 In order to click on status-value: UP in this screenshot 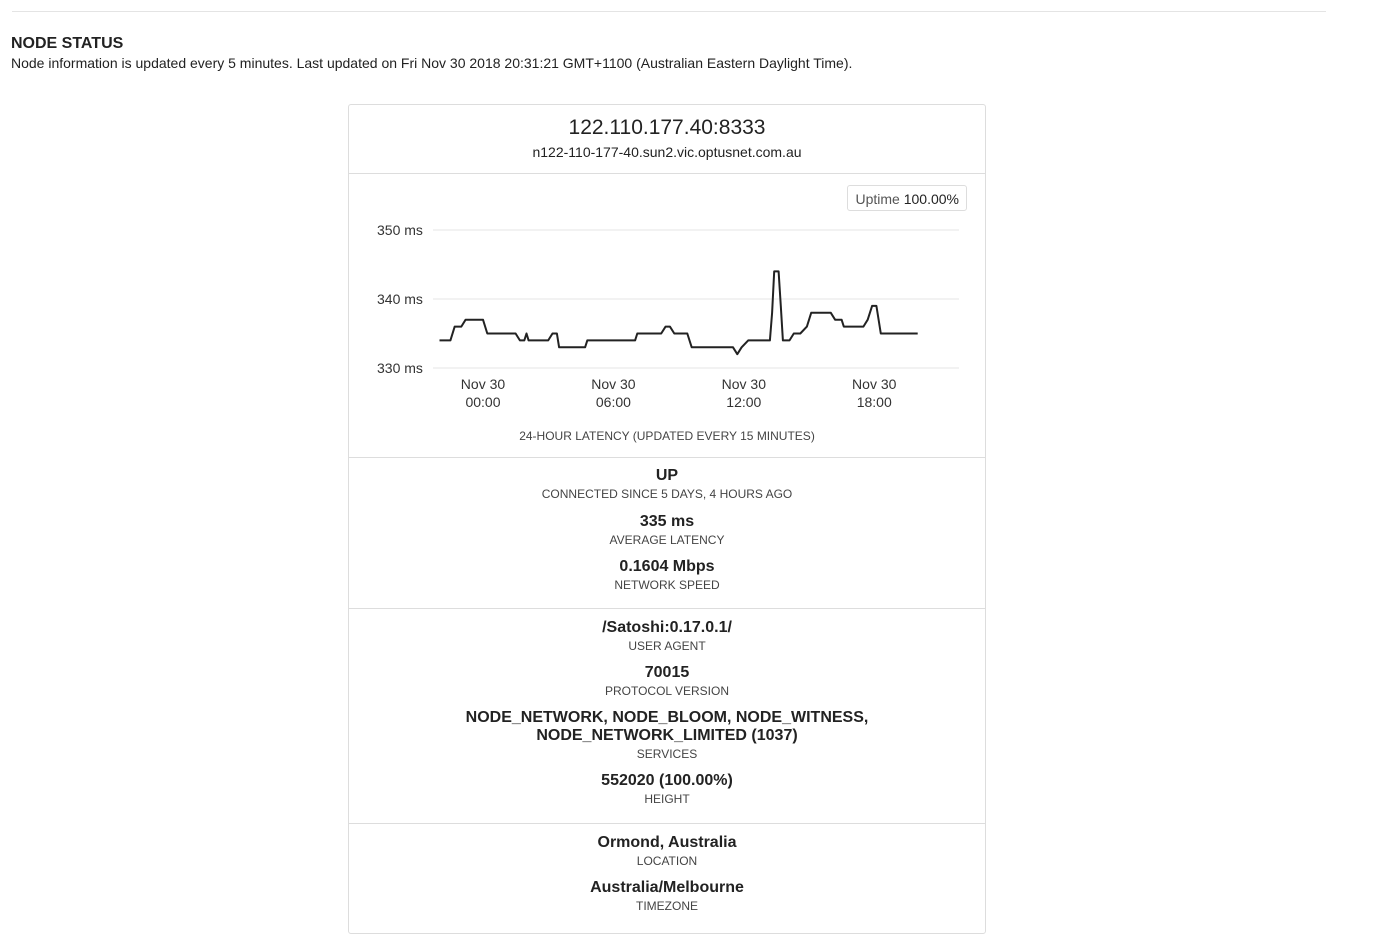, I will do `click(667, 475)`.